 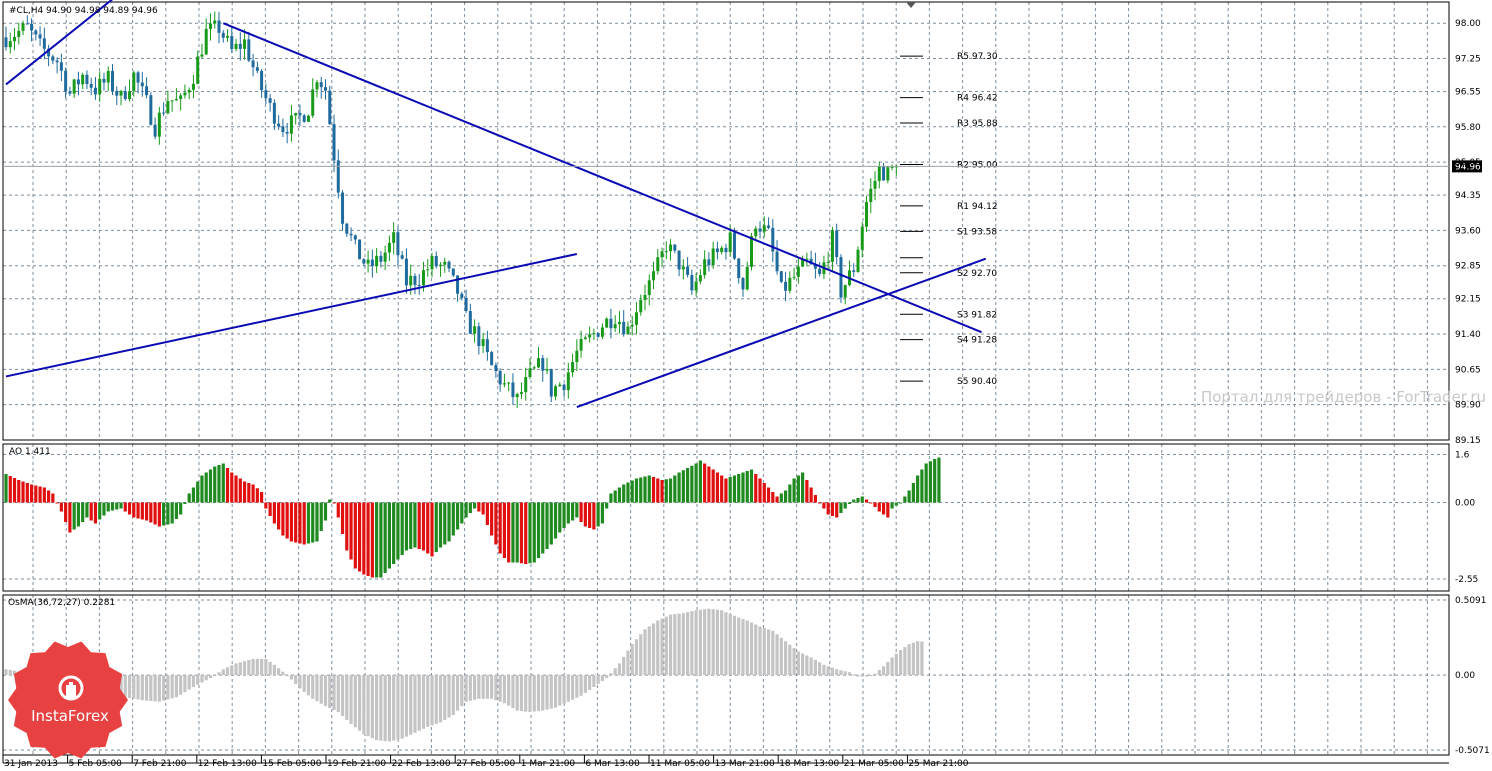 I want to click on ao-panel, so click(x=472, y=517).